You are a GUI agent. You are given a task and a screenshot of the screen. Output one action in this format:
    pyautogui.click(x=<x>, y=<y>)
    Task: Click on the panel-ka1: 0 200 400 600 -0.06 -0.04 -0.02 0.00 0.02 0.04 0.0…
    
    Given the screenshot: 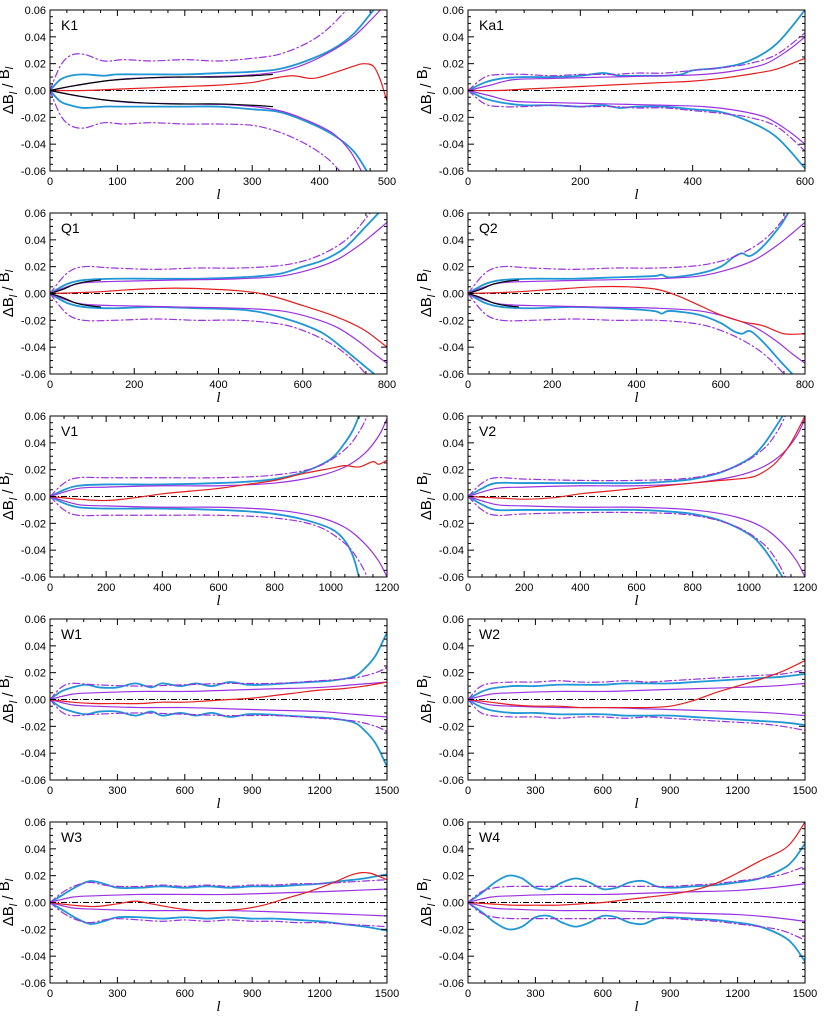 What is the action you would take?
    pyautogui.click(x=614, y=104)
    